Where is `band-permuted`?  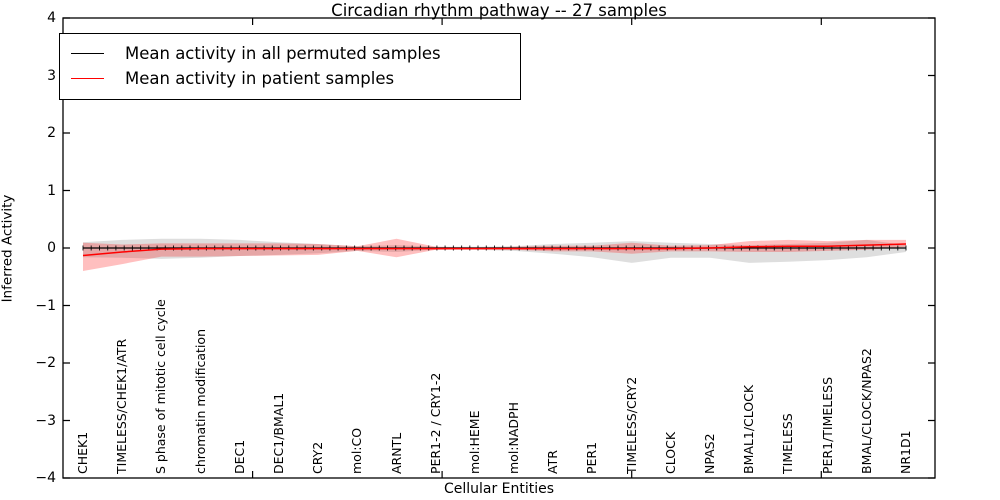 band-permuted is located at coordinates (494, 250).